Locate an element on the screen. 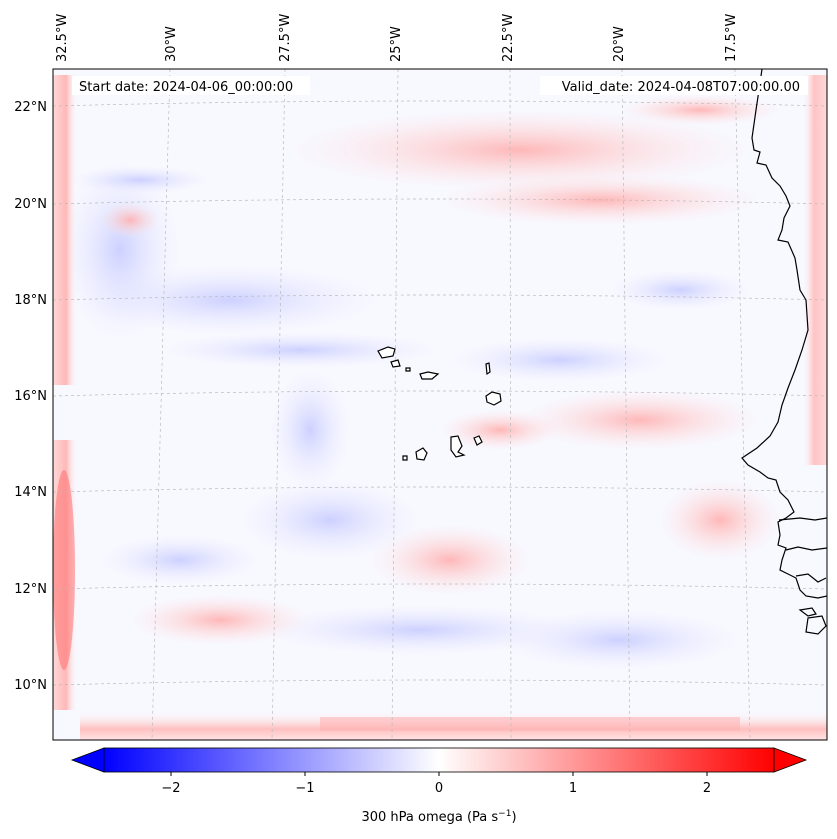 The width and height of the screenshot is (837, 839). lon-label: 27.5°W is located at coordinates (285, 38).